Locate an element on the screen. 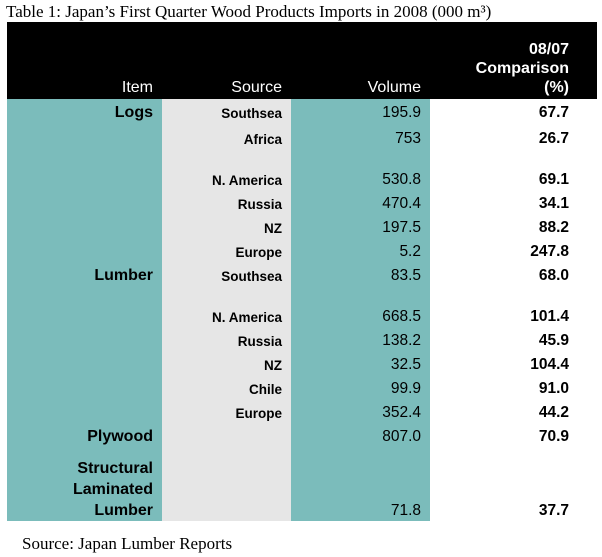  header-comparison-line2: Comparison is located at coordinates (522, 68).